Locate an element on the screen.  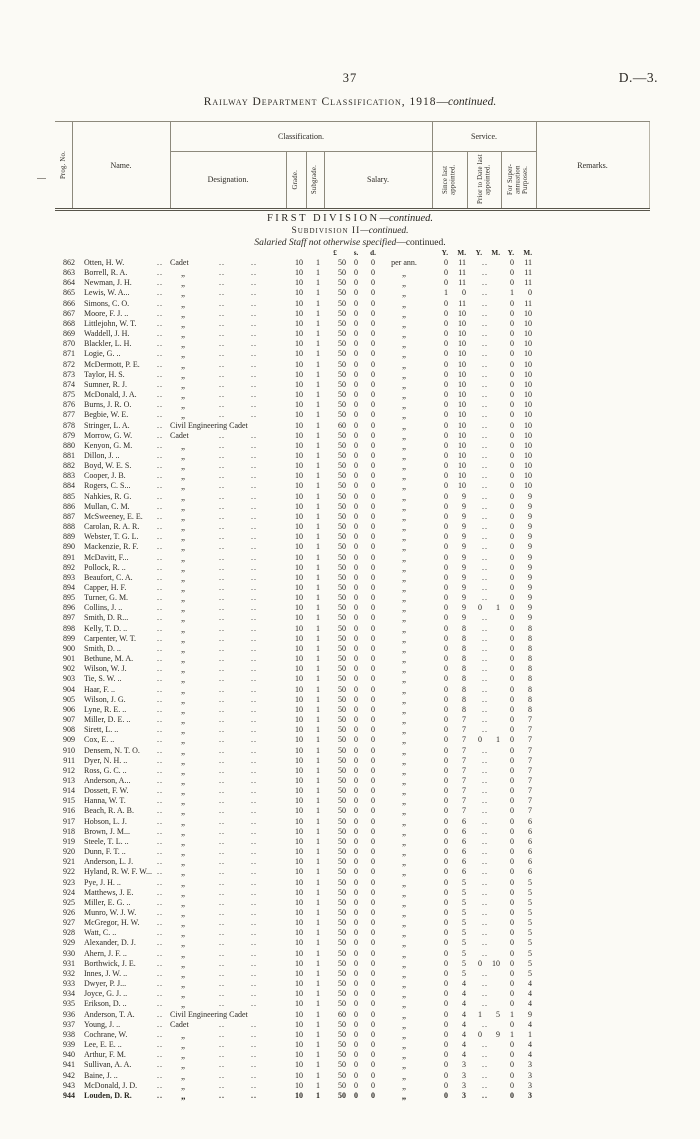
name: Morrow, G. W. is located at coordinates (108, 435).